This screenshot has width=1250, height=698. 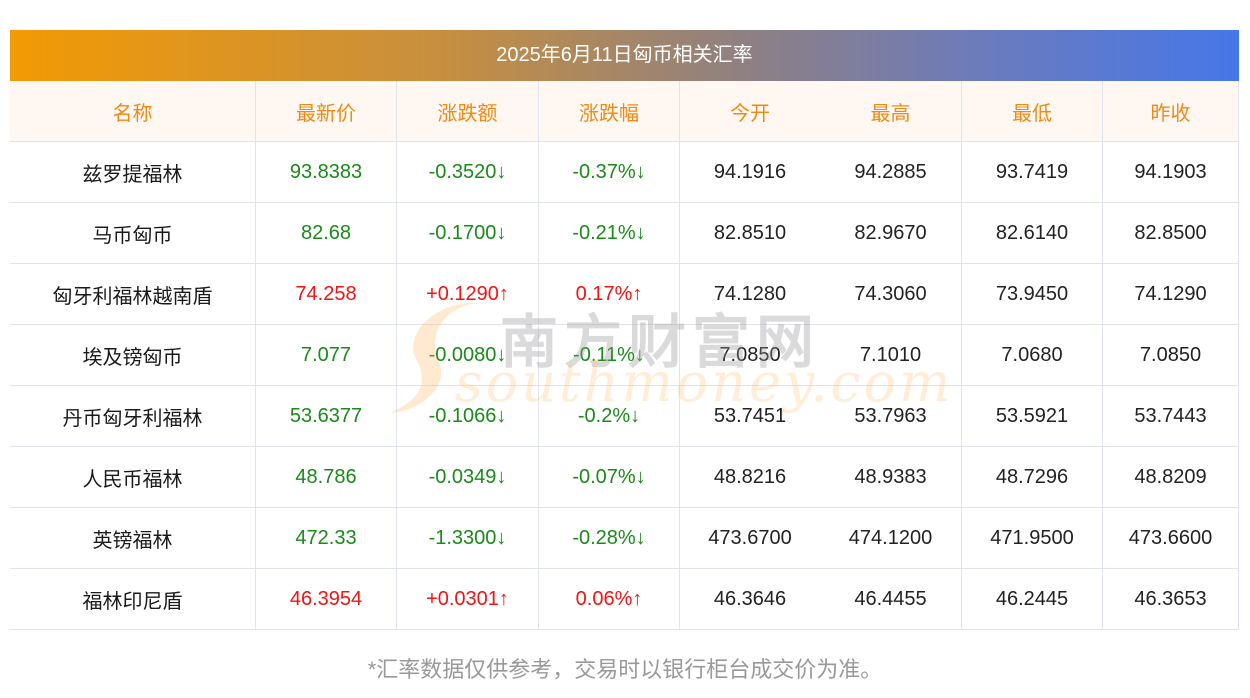 What do you see at coordinates (133, 538) in the screenshot?
I see `cell-name: 英镑福林` at bounding box center [133, 538].